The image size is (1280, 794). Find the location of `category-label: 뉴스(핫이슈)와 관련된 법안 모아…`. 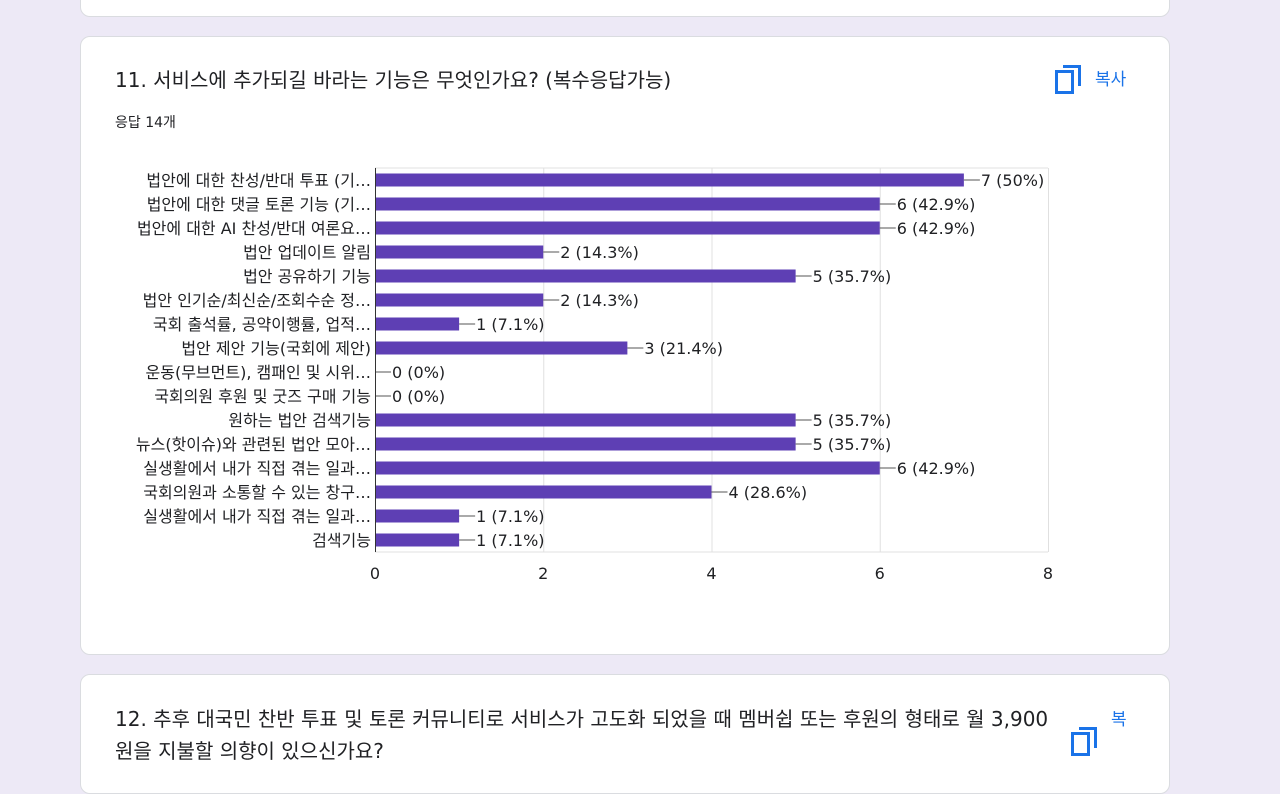

category-label: 뉴스(핫이슈)와 관련된 법안 모아… is located at coordinates (253, 444).